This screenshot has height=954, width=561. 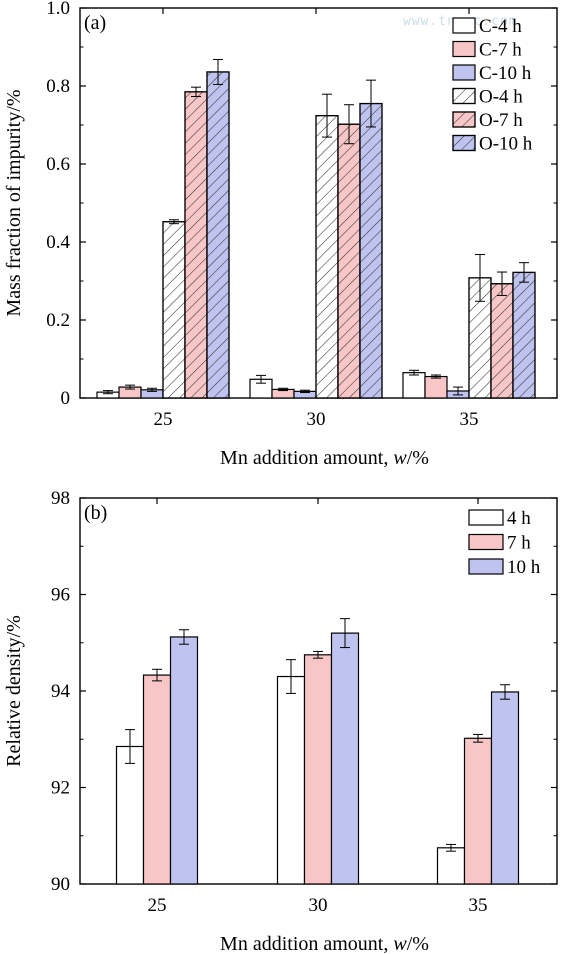 What do you see at coordinates (60, 498) in the screenshot?
I see `y-tick-label: 98` at bounding box center [60, 498].